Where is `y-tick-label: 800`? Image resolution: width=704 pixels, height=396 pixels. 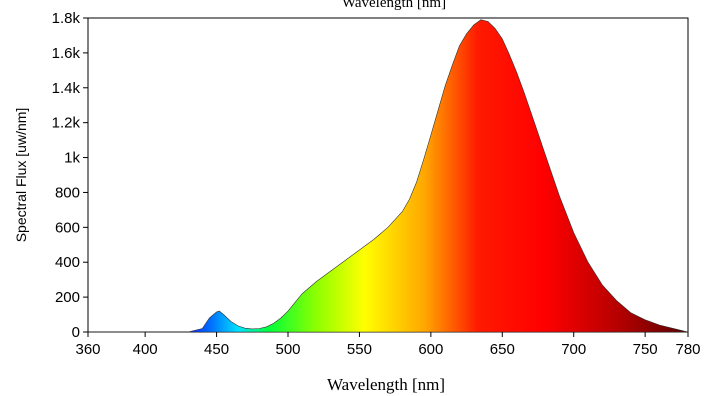 y-tick-label: 800 is located at coordinates (67, 192).